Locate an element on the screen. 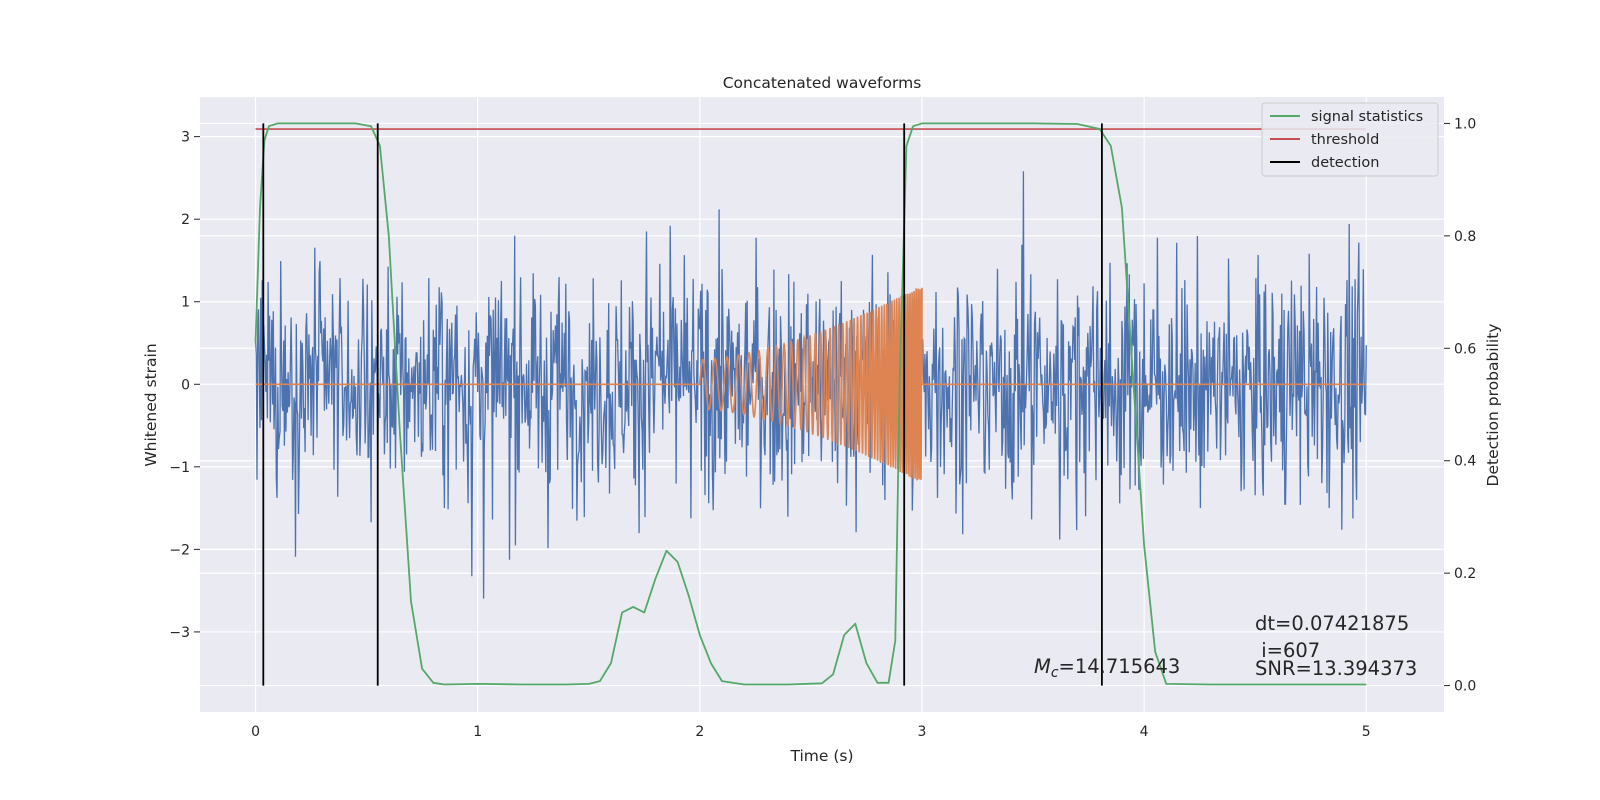 This screenshot has height=800, width=1600. y-tick-label-right: 0.2 is located at coordinates (1465, 574).